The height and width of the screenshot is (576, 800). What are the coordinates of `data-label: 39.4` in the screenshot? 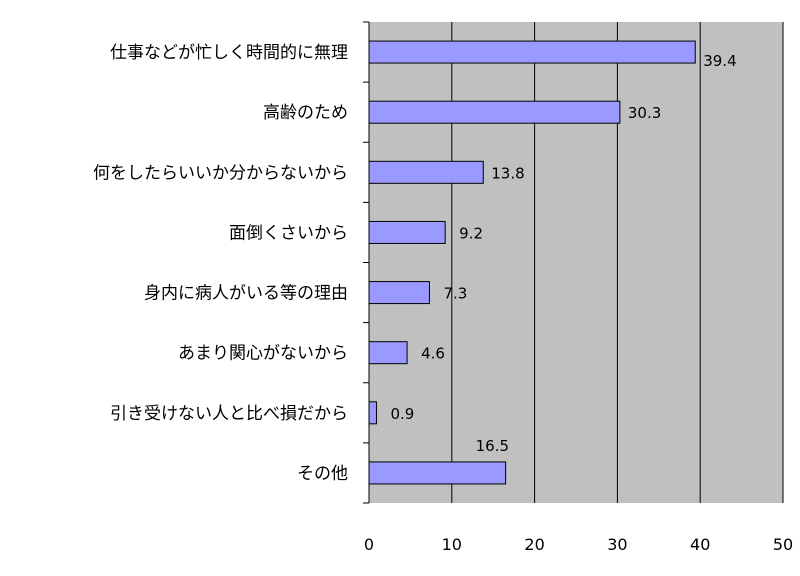 It's located at (719, 61).